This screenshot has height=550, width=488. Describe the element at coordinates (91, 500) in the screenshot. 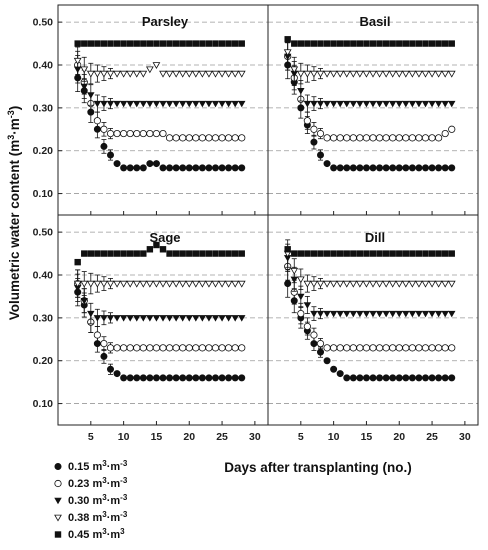

I see `legend-item: 0.30 m3·m-3` at that location.